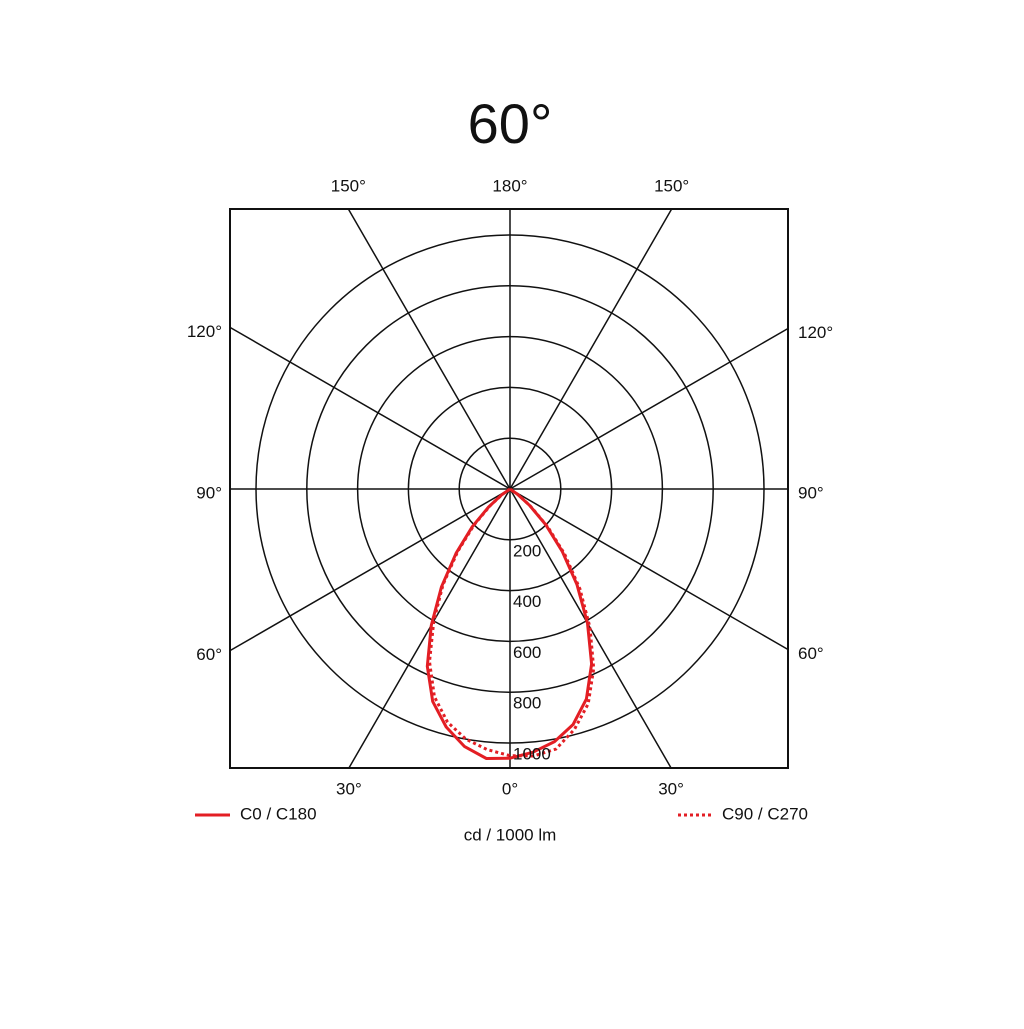 This screenshot has height=1029, width=1024. I want to click on r-tick-label: 400, so click(527, 601).